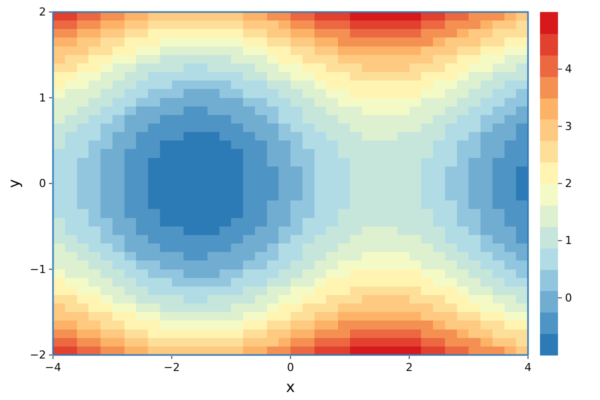 This screenshot has height=400, width=600. I want to click on y-tick-label: 0, so click(42, 183).